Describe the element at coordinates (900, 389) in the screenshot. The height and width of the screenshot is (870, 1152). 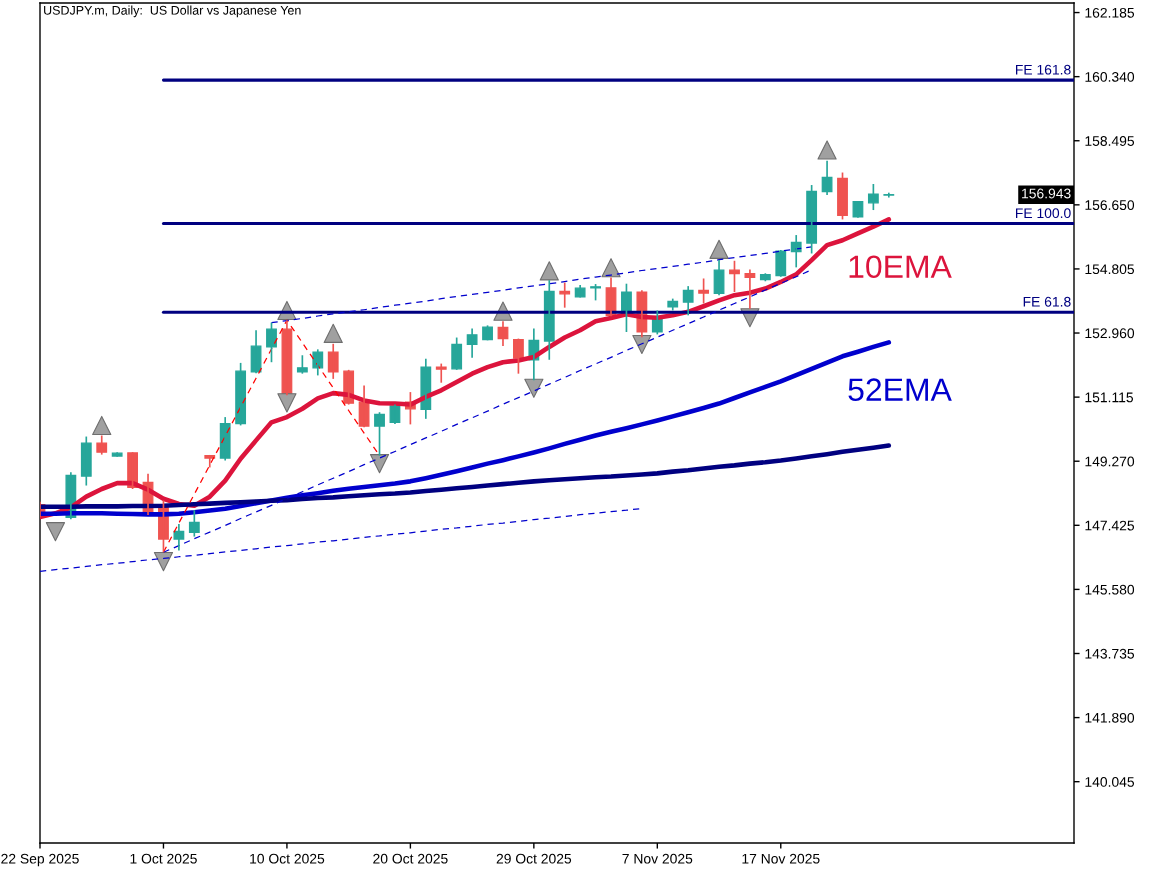
I see `series-label: 52EMA` at that location.